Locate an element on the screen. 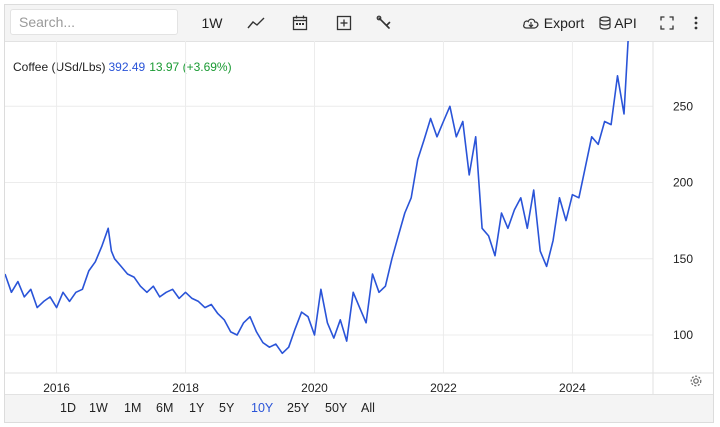  x-tick-label: 2024 is located at coordinates (572, 388).